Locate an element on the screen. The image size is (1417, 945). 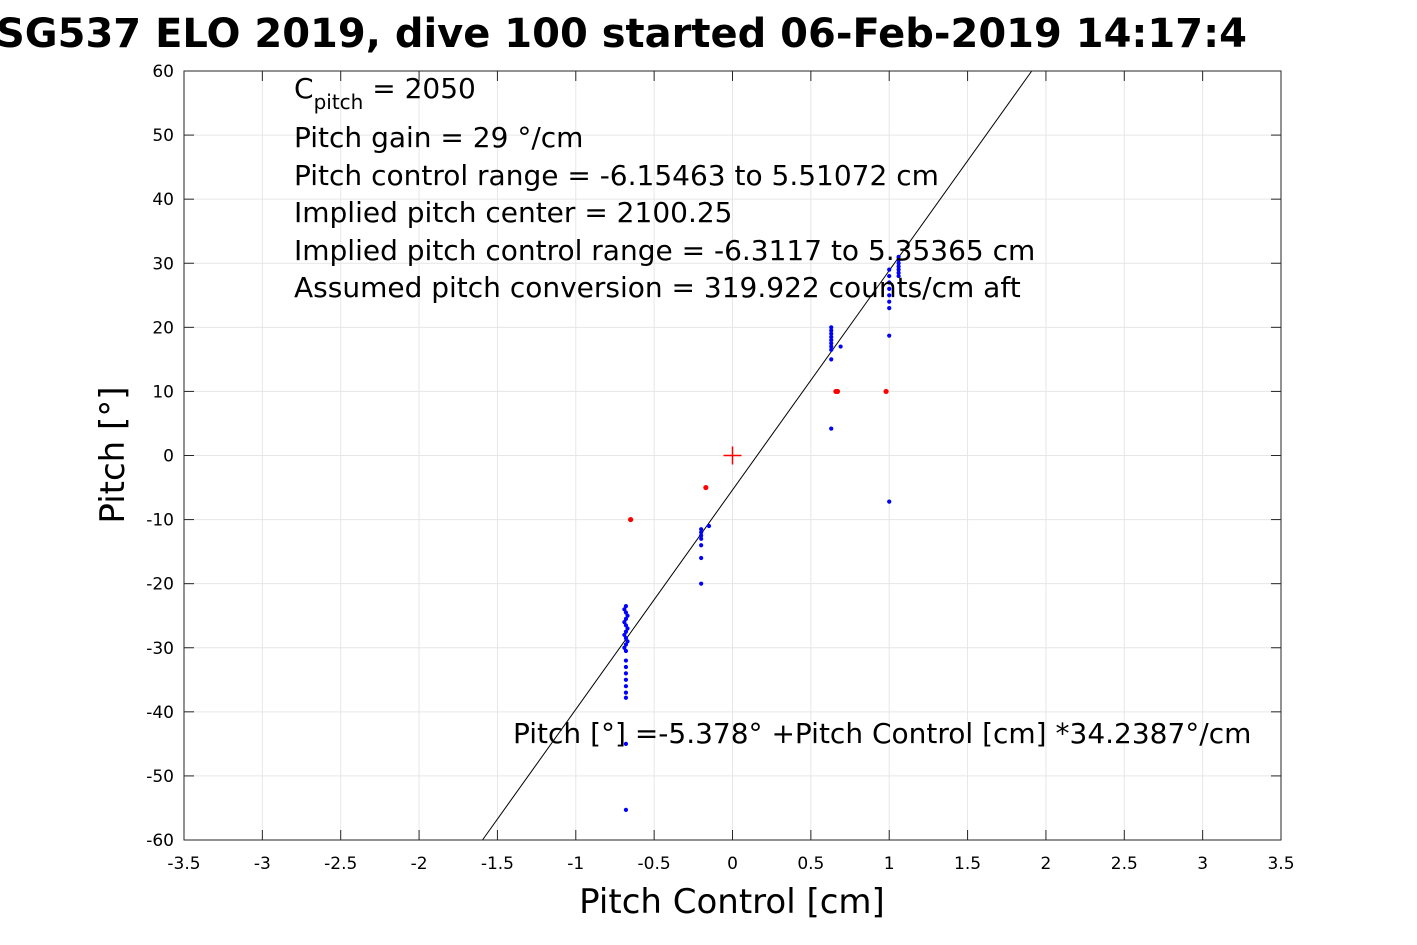
y-axis-label: Pitch [°] is located at coordinates (113, 454).